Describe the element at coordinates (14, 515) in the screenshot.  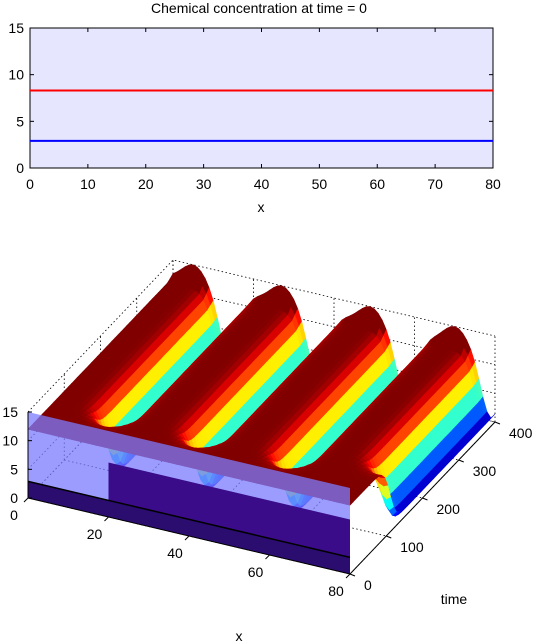
I see `x-tick-label: 0` at that location.